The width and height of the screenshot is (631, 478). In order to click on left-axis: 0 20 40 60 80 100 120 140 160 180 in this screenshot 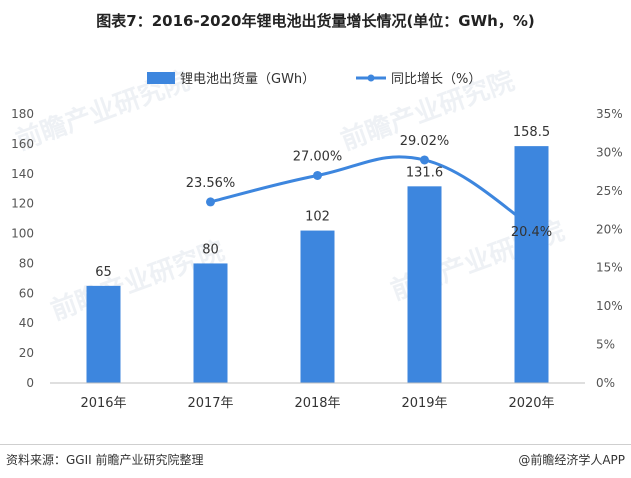, I will do `click(22, 248)`.